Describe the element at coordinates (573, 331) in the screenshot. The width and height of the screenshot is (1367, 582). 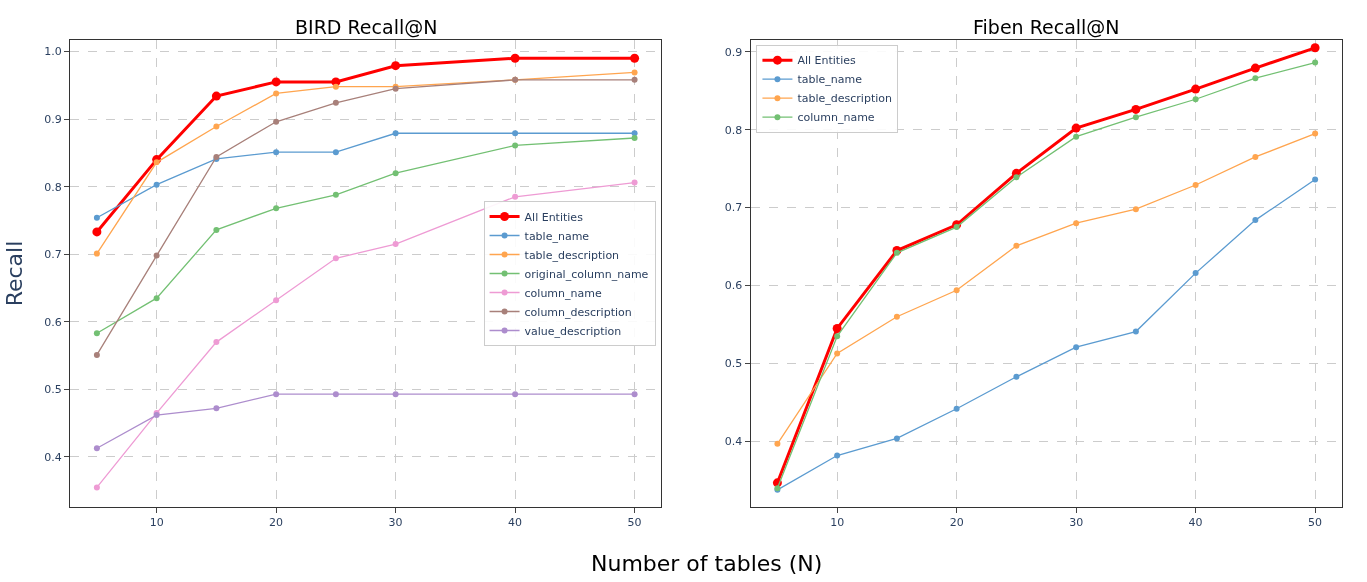
I see `legend-label: value_description` at that location.